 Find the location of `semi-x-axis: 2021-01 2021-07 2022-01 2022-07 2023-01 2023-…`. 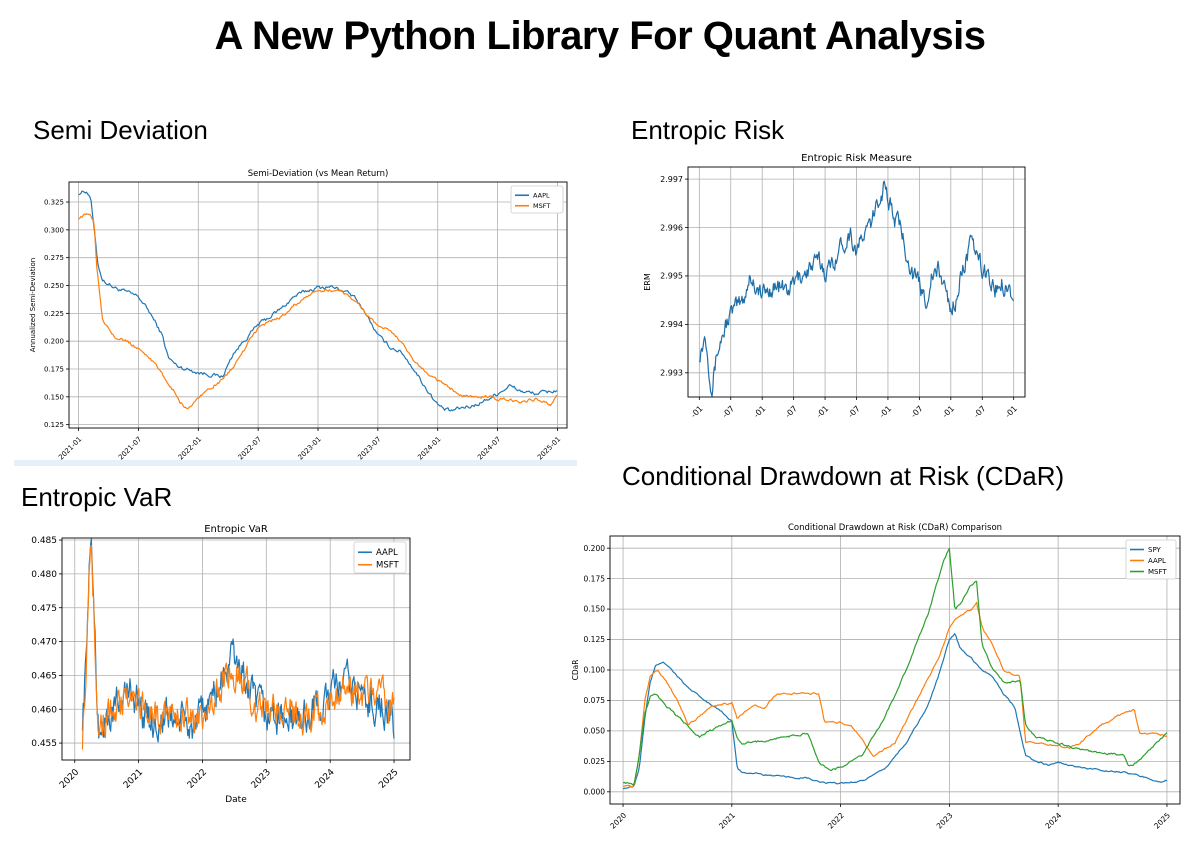

semi-x-axis: 2021-01 2021-07 2022-01 2022-07 2023-01 2023-… is located at coordinates (309, 322).